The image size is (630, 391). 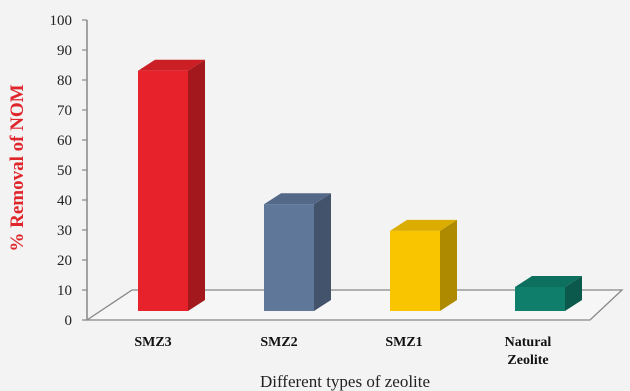 I want to click on y-tick-label: 90, so click(x=64, y=51).